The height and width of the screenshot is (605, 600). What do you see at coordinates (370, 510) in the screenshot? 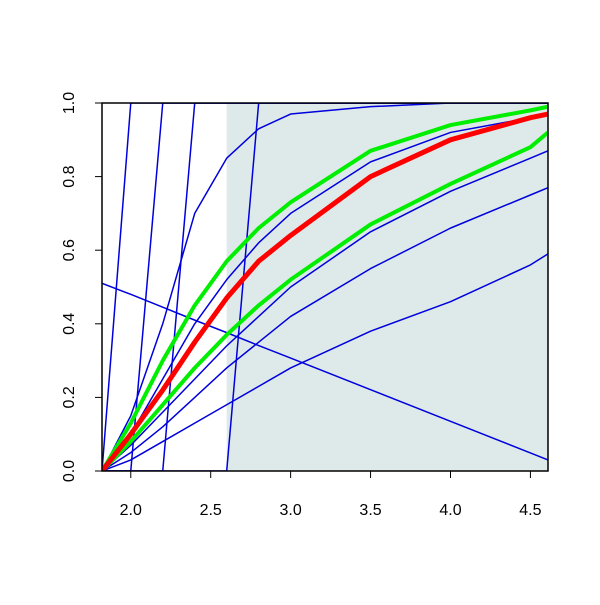
I see `x-tick-label: 3.5` at bounding box center [370, 510].